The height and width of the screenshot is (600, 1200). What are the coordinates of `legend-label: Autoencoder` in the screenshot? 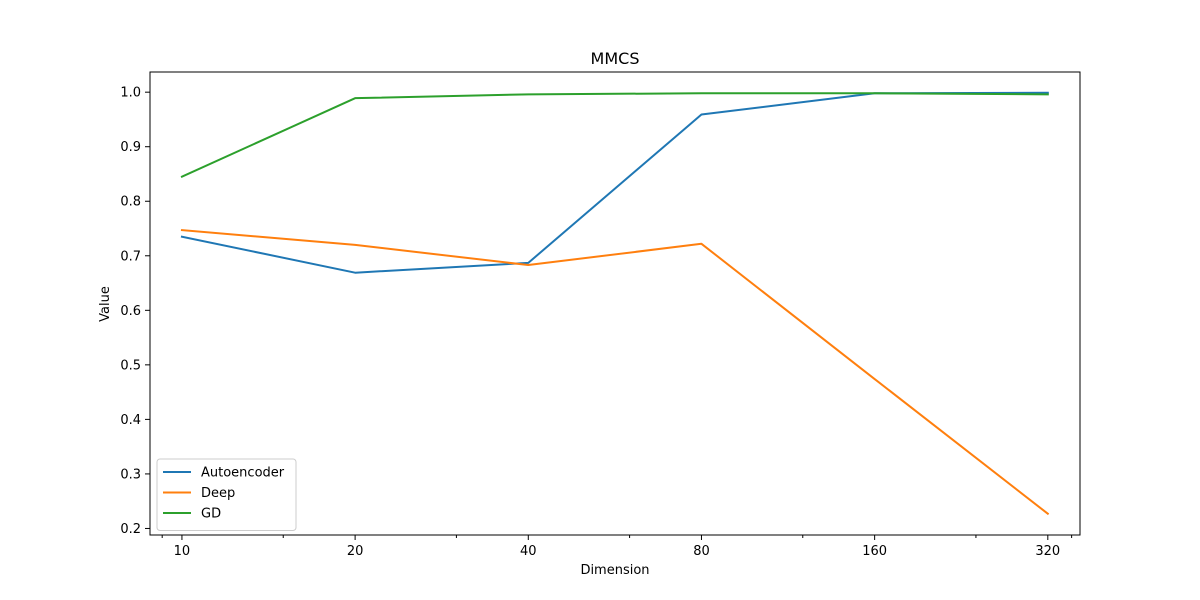 It's located at (243, 473).